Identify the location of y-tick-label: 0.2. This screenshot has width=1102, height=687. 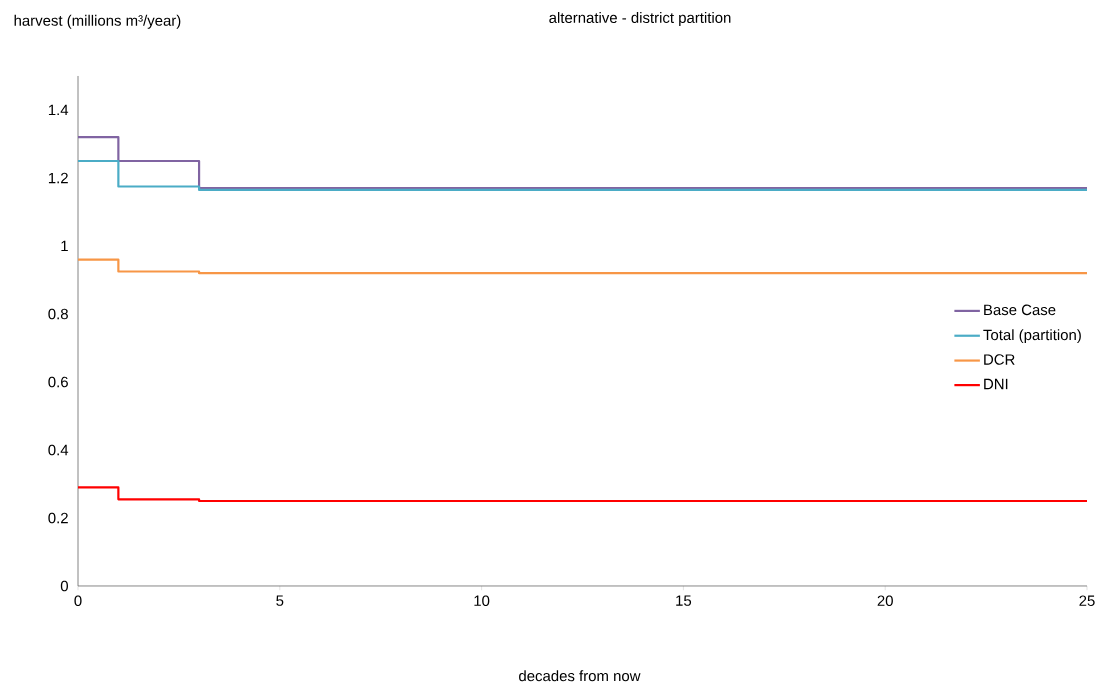
(58, 518).